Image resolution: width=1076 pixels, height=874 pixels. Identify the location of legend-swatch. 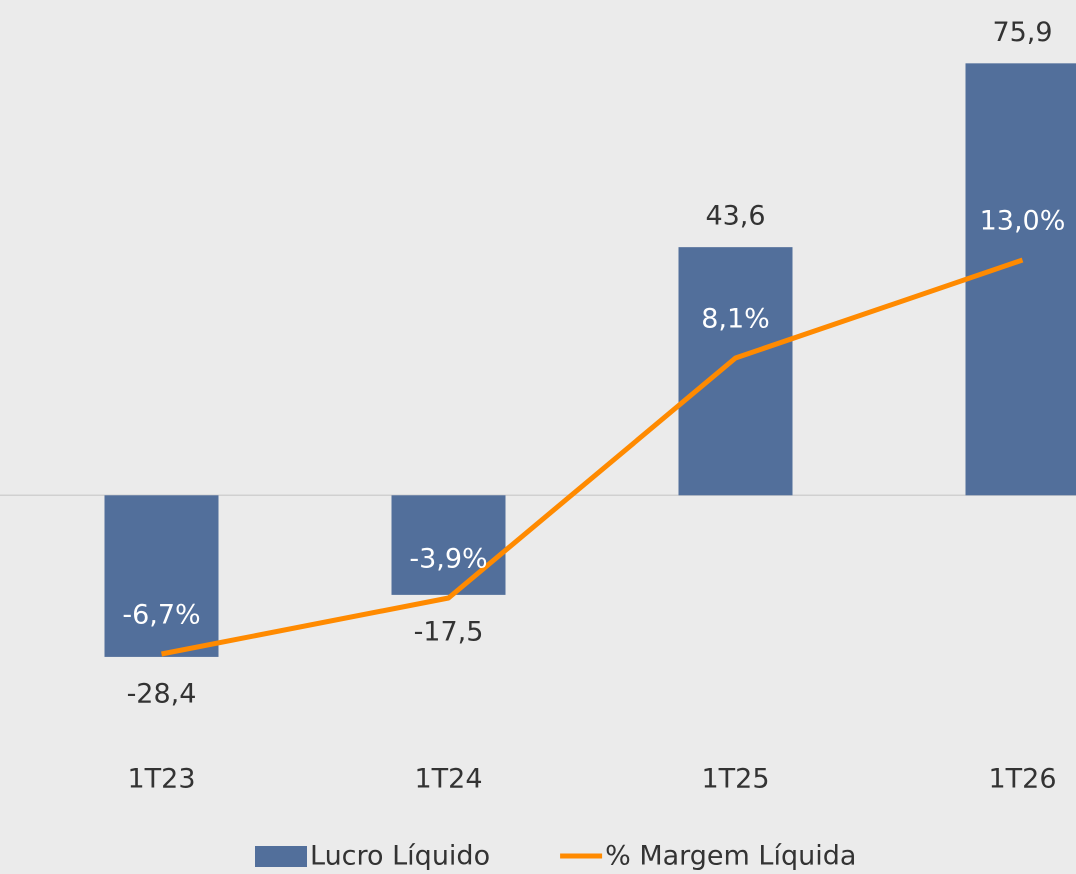
(281, 856).